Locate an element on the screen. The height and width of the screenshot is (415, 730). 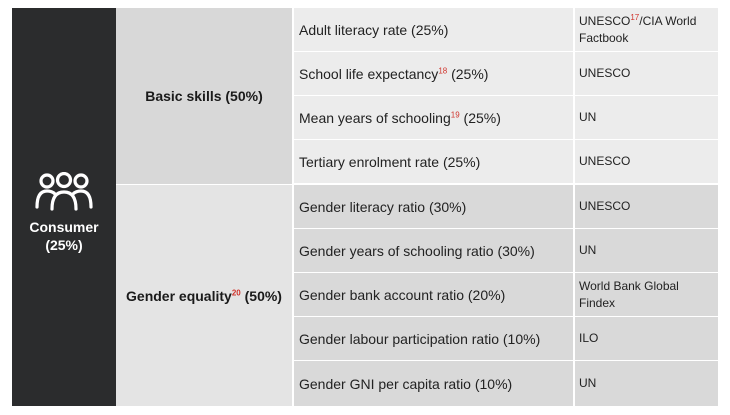
consumer-pillar-cell: Consumer (25%) is located at coordinates (64, 207).